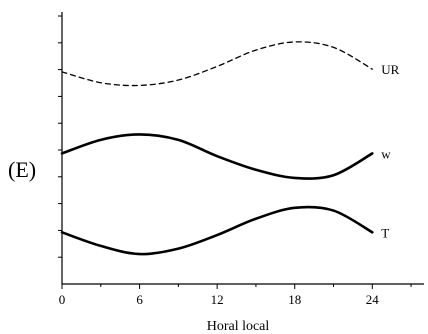 The height and width of the screenshot is (334, 428). Describe the element at coordinates (238, 326) in the screenshot. I see `x-axis-title: Horal local` at that location.